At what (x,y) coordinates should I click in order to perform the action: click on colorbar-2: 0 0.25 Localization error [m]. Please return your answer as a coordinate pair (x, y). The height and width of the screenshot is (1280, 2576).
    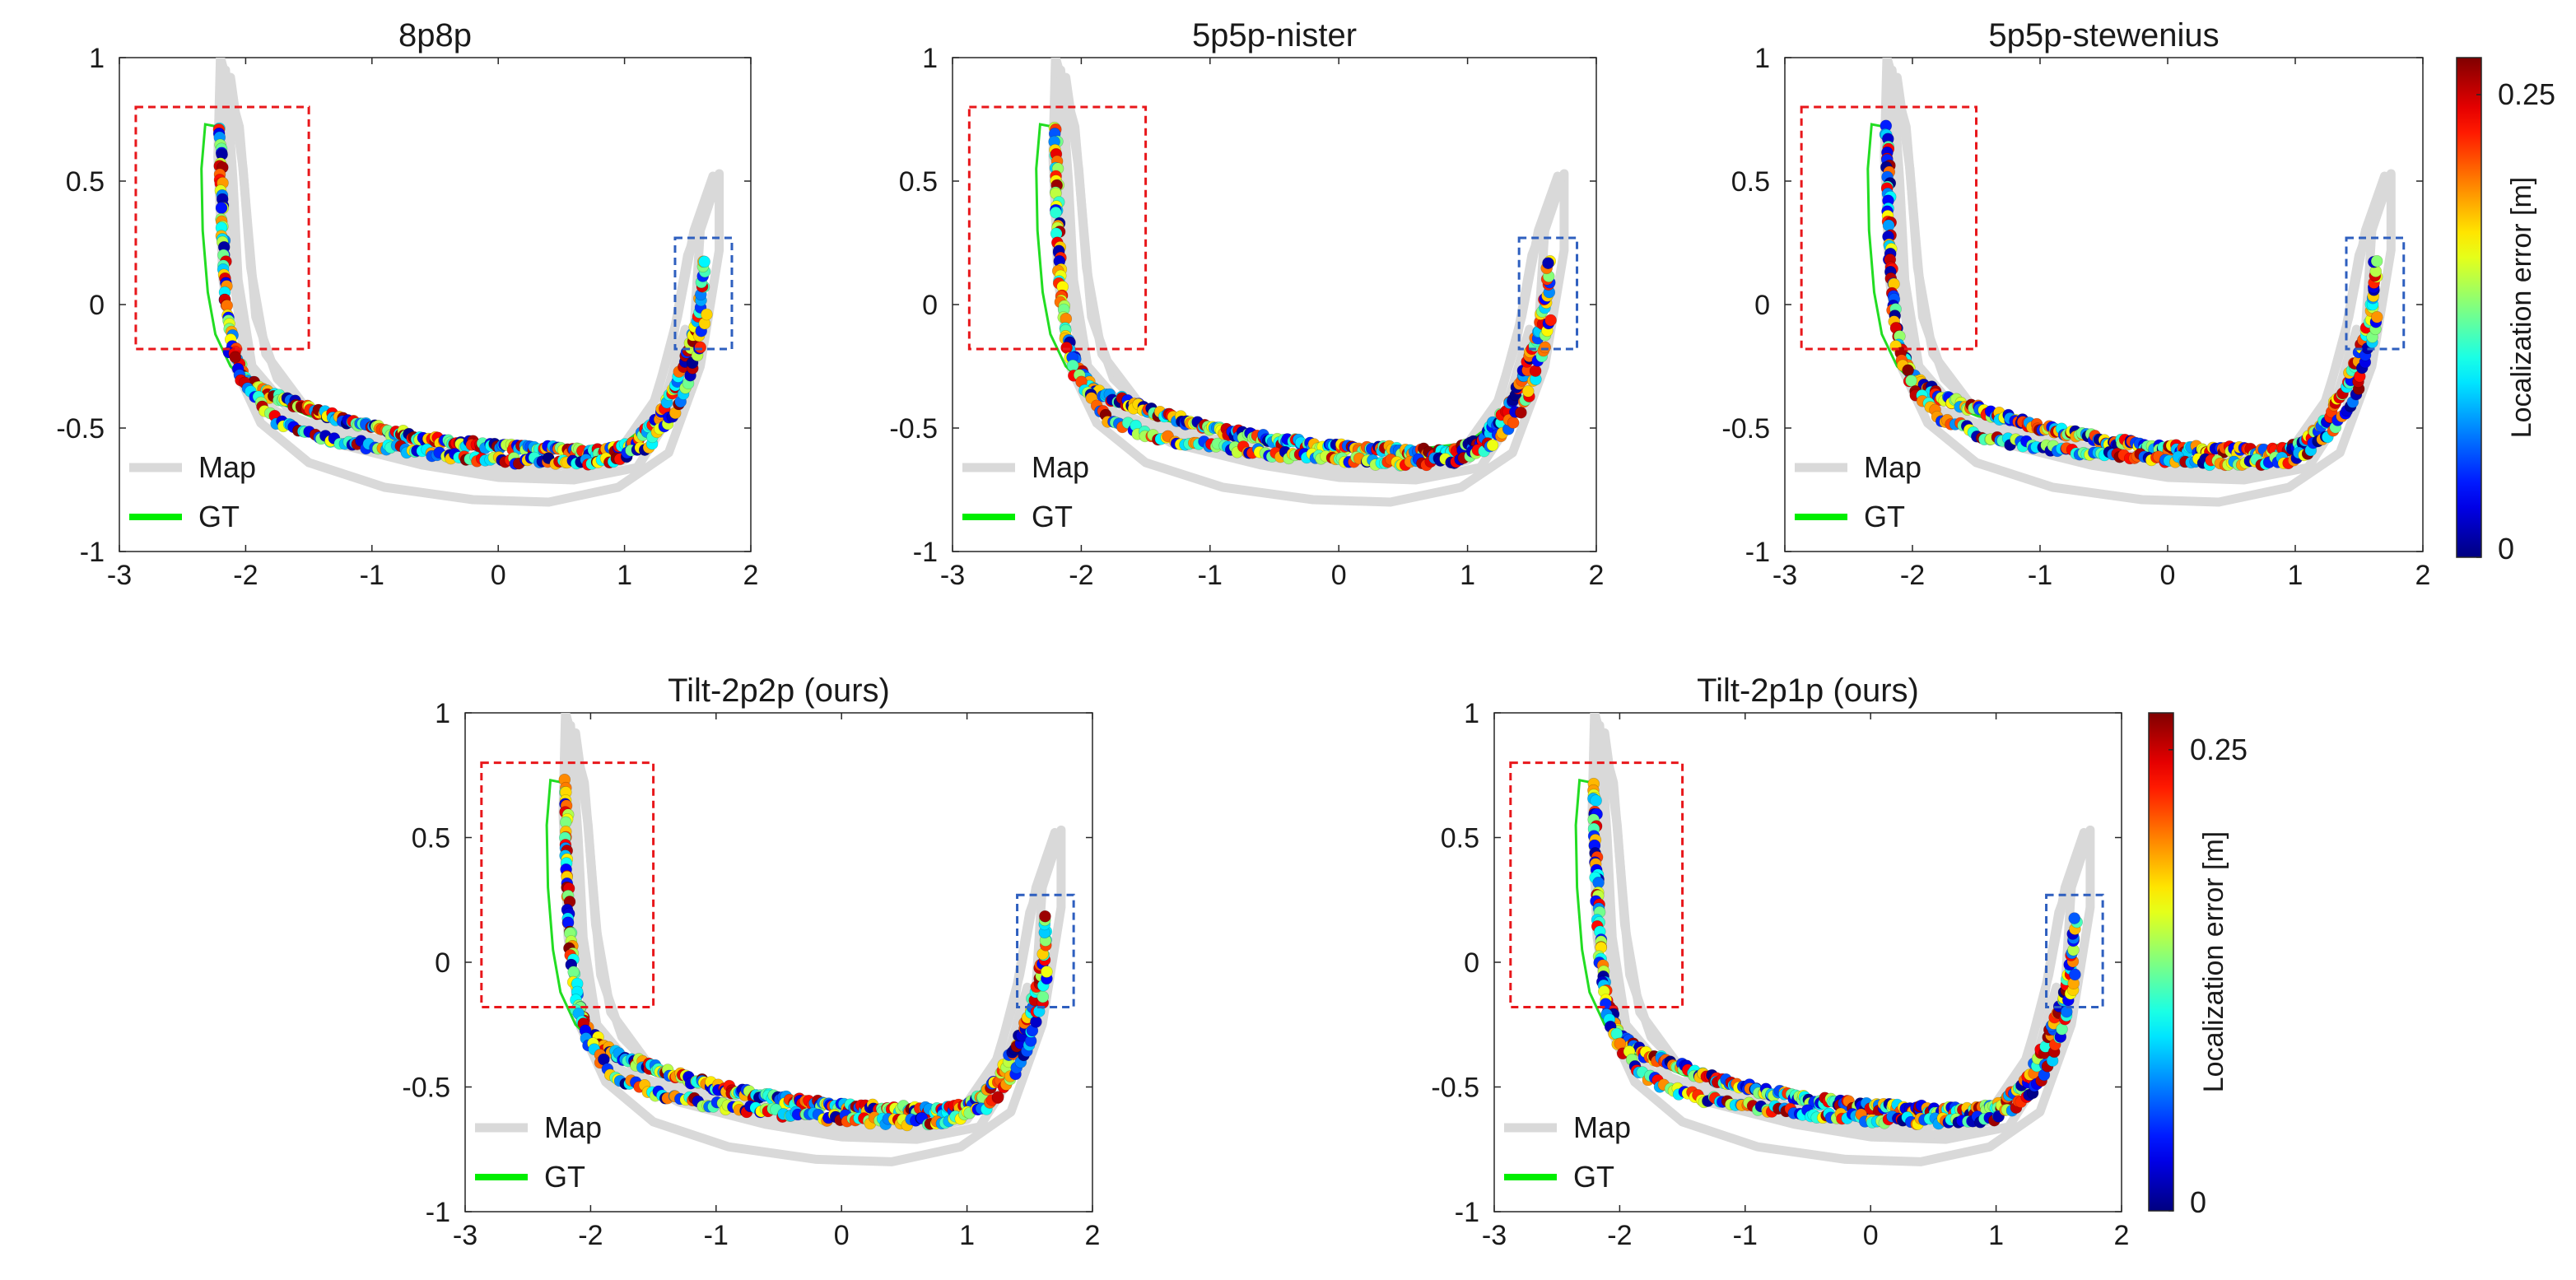
    Looking at the image, I should click on (2198, 965).